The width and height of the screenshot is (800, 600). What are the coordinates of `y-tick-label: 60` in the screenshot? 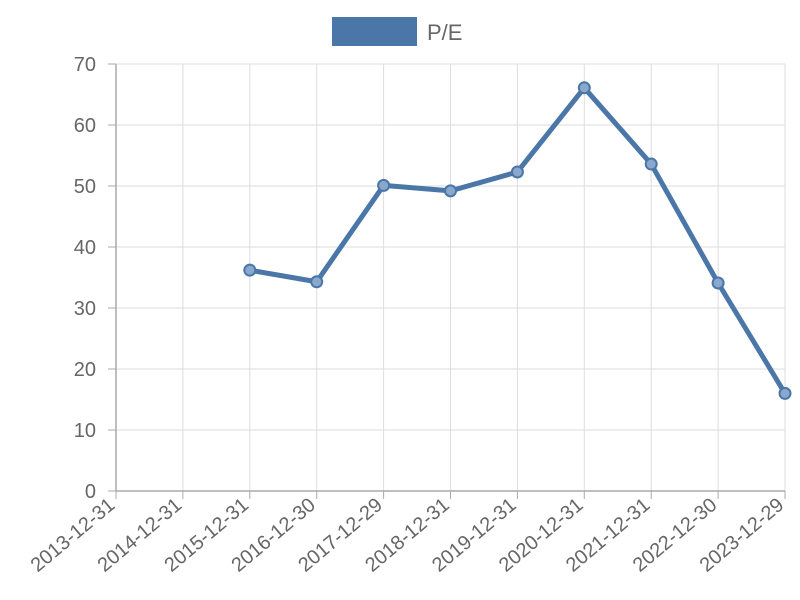 It's located at (85, 126).